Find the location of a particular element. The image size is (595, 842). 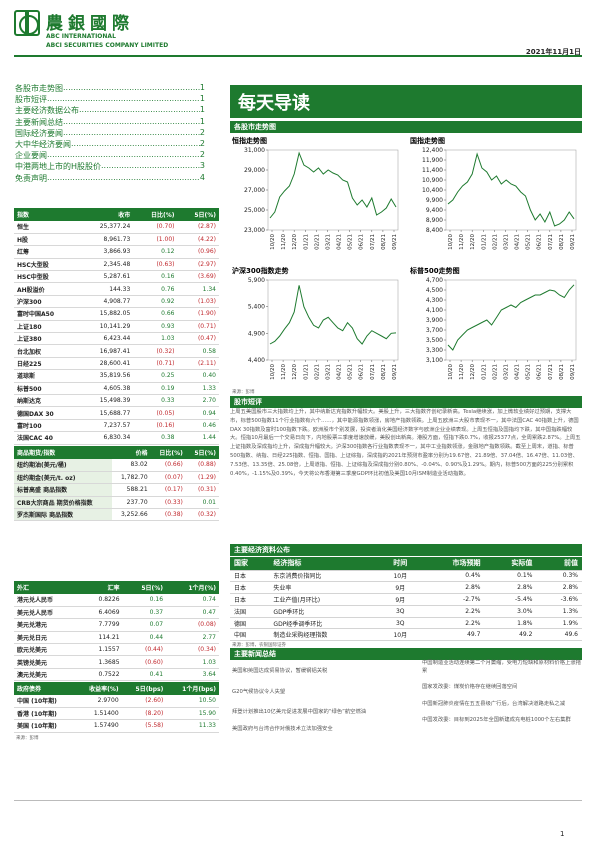

plot-area is located at coordinates (333, 190).